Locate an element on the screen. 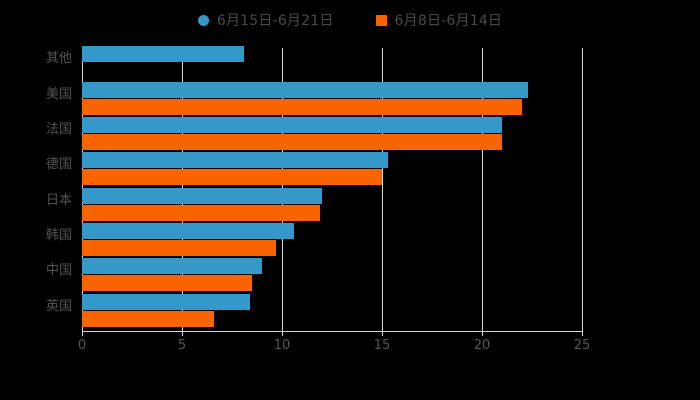 The image size is (700, 400). chart-legend: 6月15日-6月21日 6月8日-6月14日 is located at coordinates (350, 20).